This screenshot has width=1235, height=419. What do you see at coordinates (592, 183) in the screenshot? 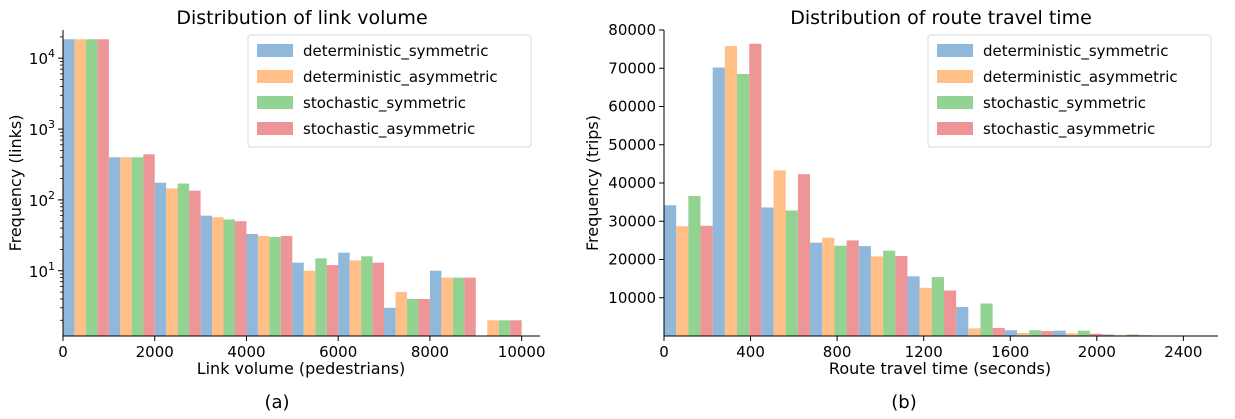
I see `y-axis-label: Frequency (trips)` at bounding box center [592, 183].